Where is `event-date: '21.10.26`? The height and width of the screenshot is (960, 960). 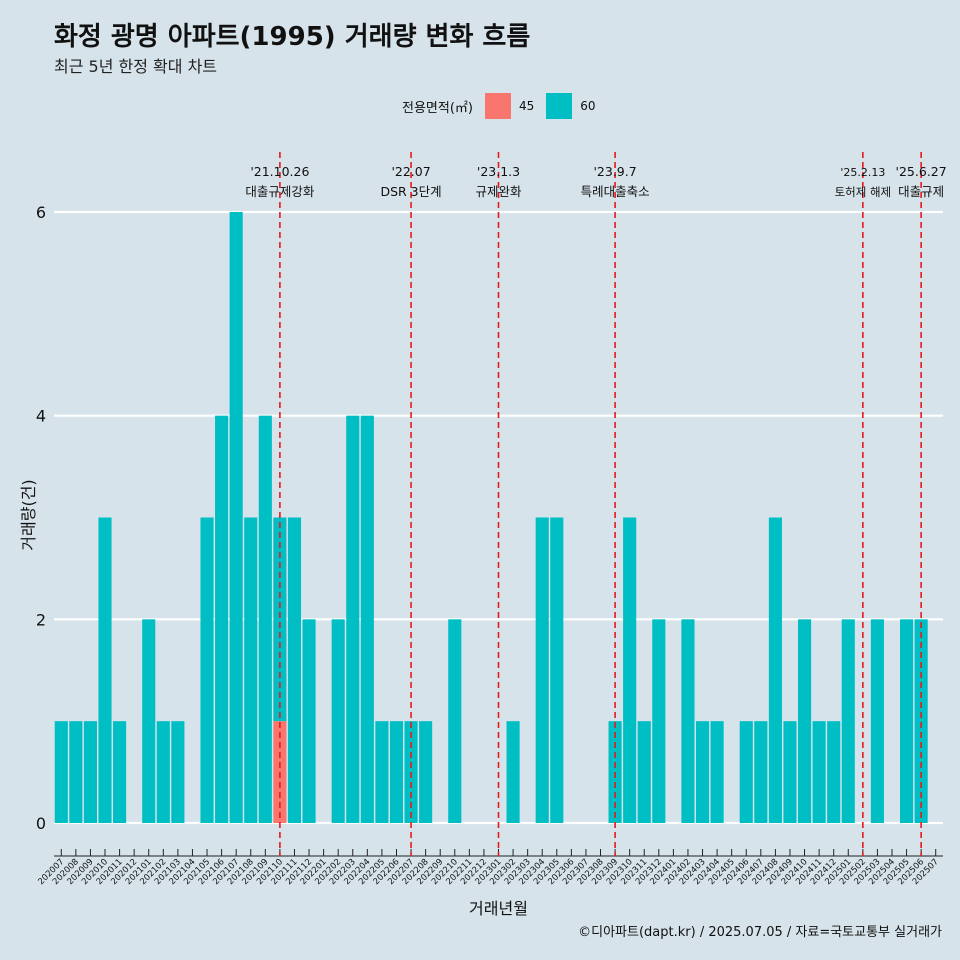
event-date: '21.10.26 is located at coordinates (279, 171).